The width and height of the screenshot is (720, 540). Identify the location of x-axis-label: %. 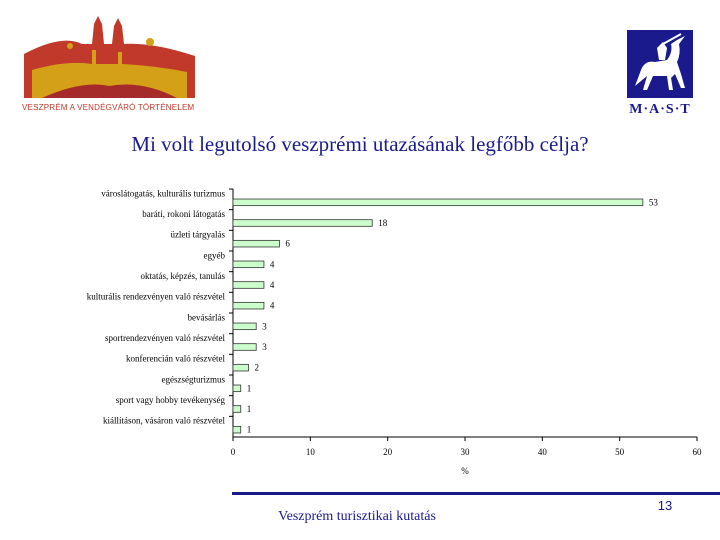
(465, 471).